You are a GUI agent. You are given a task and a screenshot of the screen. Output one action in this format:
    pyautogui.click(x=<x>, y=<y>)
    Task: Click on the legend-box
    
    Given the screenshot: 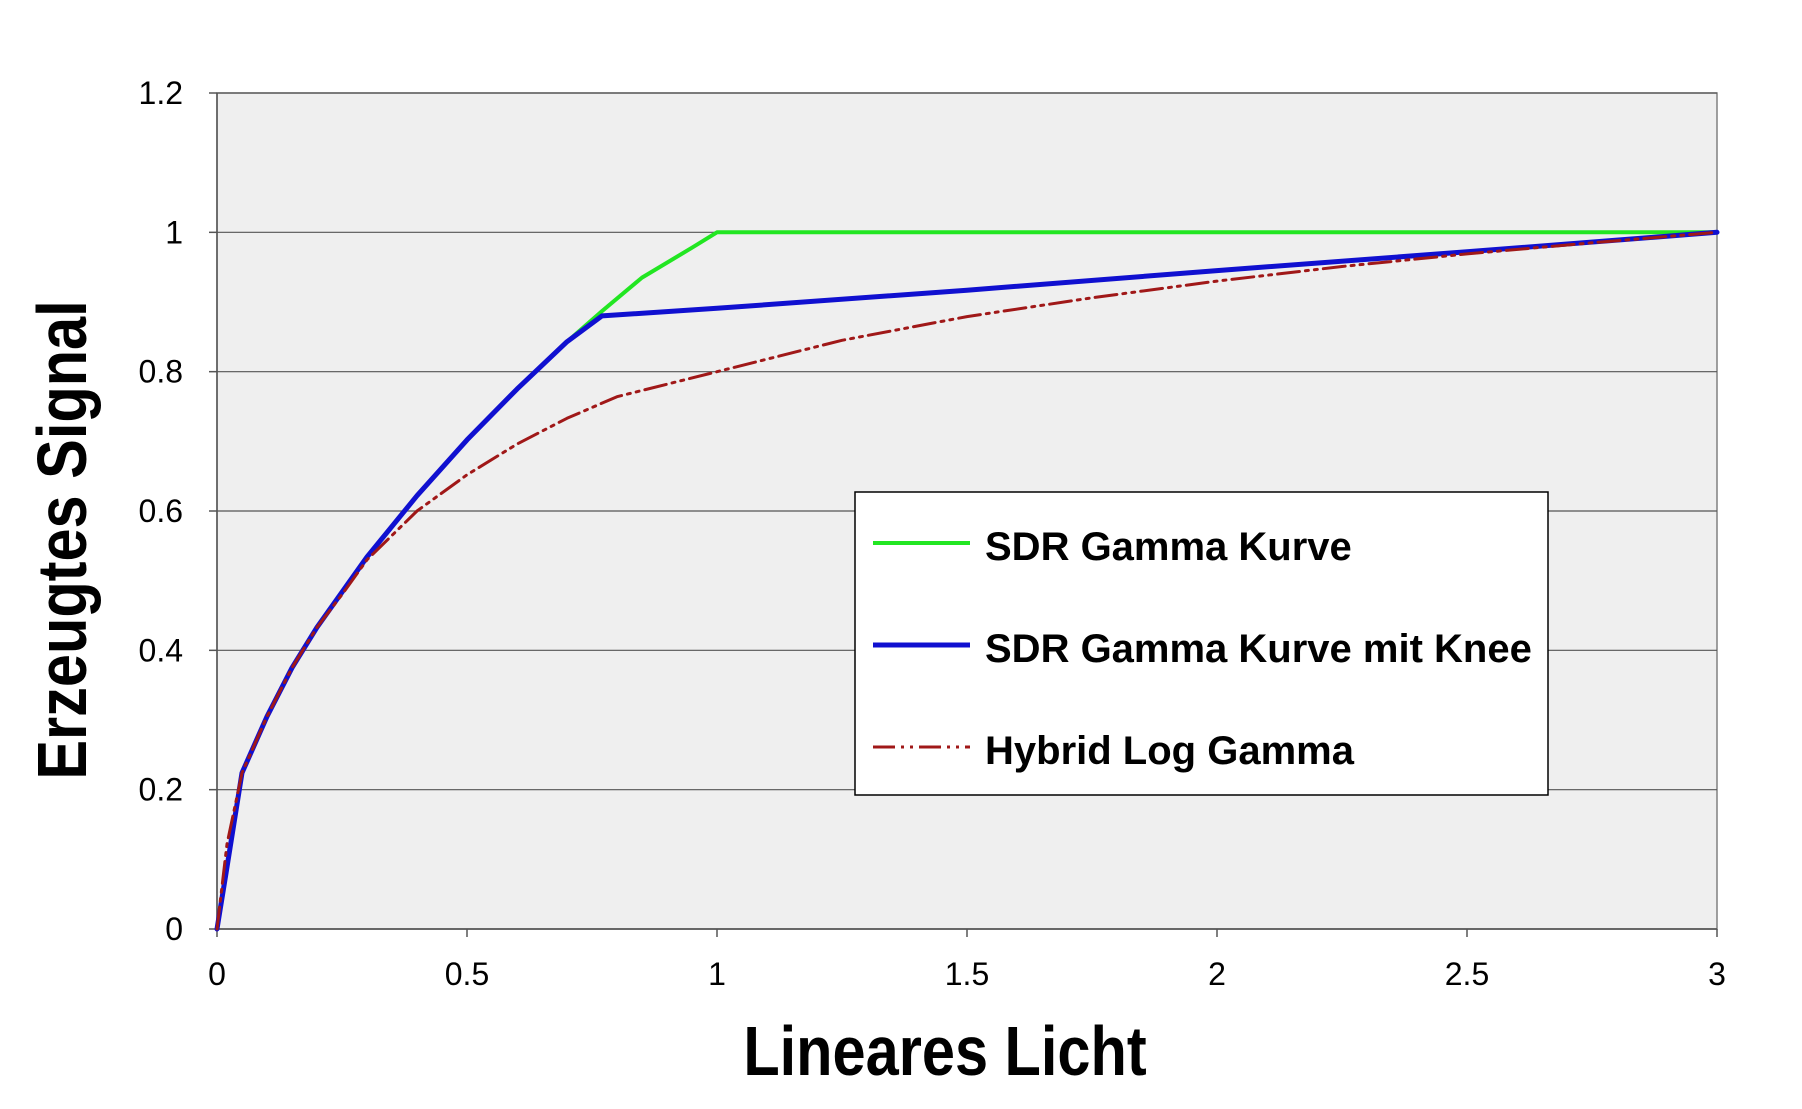 What is the action you would take?
    pyautogui.click(x=1201, y=643)
    